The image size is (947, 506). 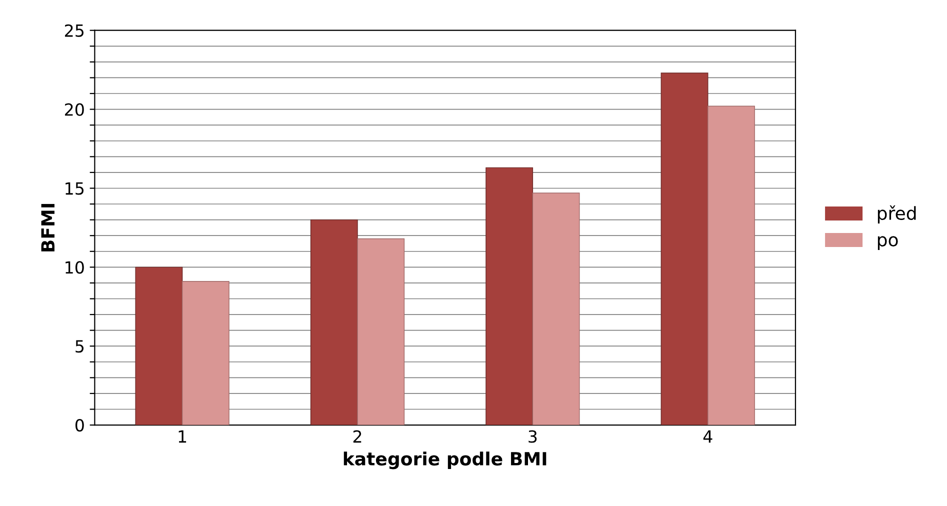 I want to click on y-tick-label: 15, so click(x=75, y=188).